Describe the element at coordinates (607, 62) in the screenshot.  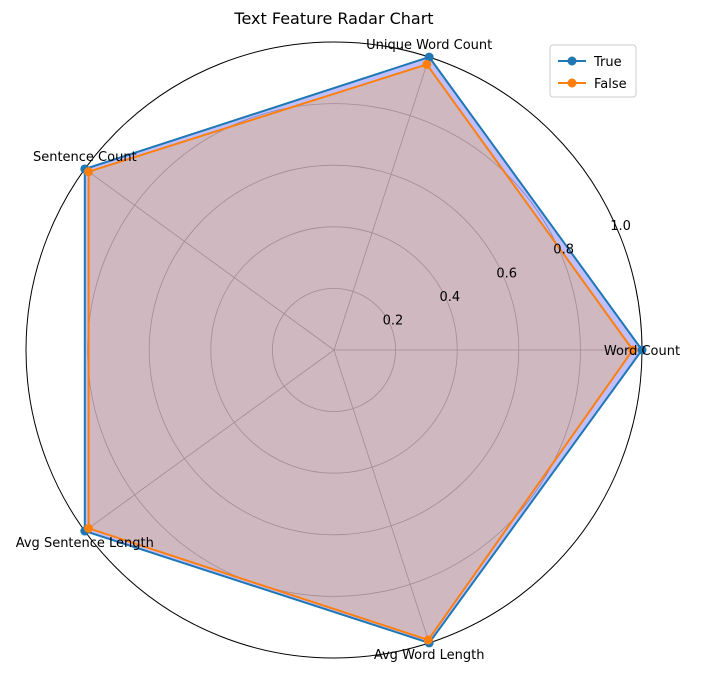
I see `legend-label: True` at that location.